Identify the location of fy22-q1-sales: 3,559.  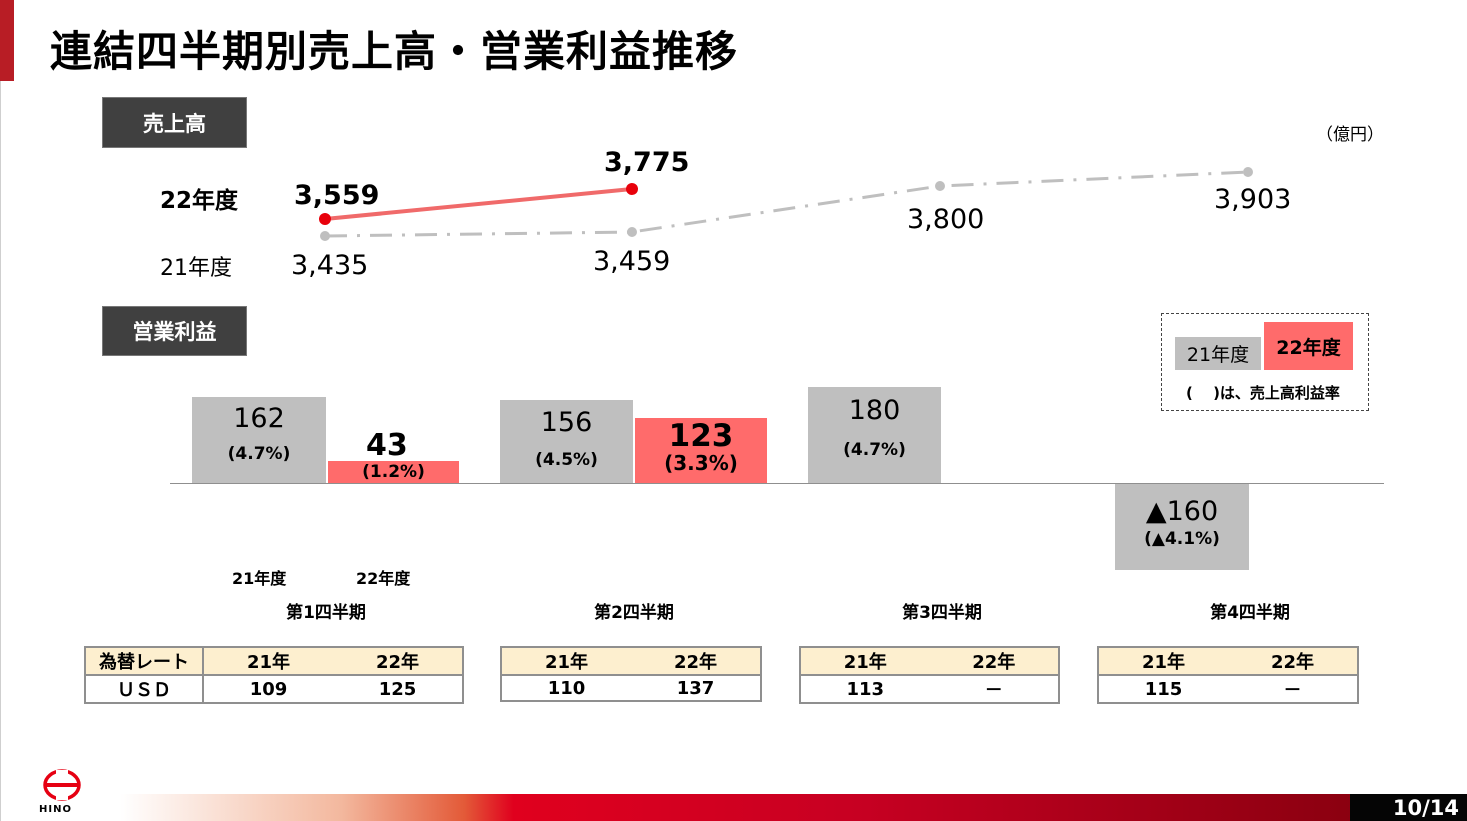
(337, 195).